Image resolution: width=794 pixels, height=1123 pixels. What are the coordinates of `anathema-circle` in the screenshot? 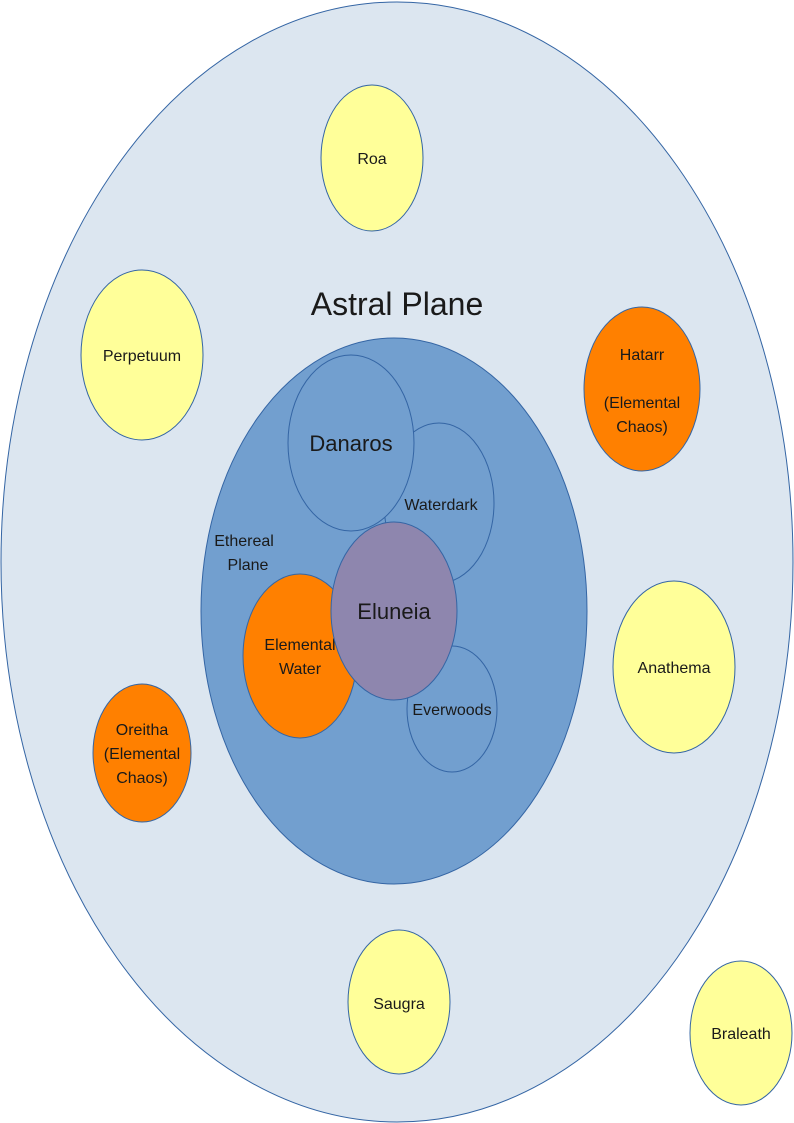 It's located at (674, 667).